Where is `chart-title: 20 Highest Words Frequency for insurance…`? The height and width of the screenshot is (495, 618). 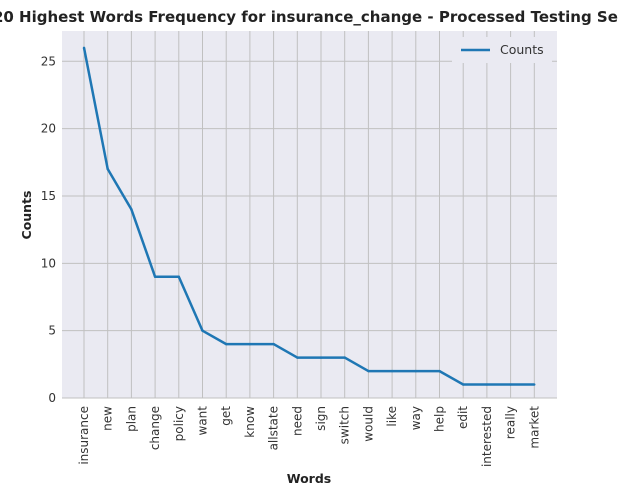 chart-title: 20 Highest Words Frequency for insurance… is located at coordinates (309, 17).